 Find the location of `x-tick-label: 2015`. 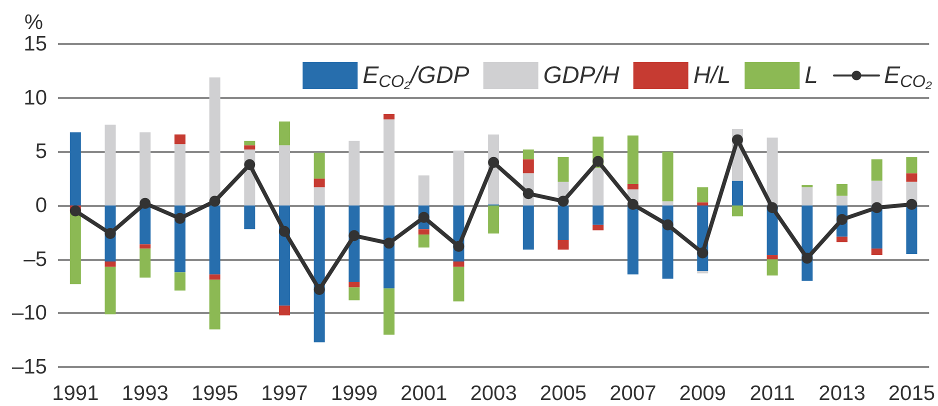

x-tick-label: 2015 is located at coordinates (912, 393).